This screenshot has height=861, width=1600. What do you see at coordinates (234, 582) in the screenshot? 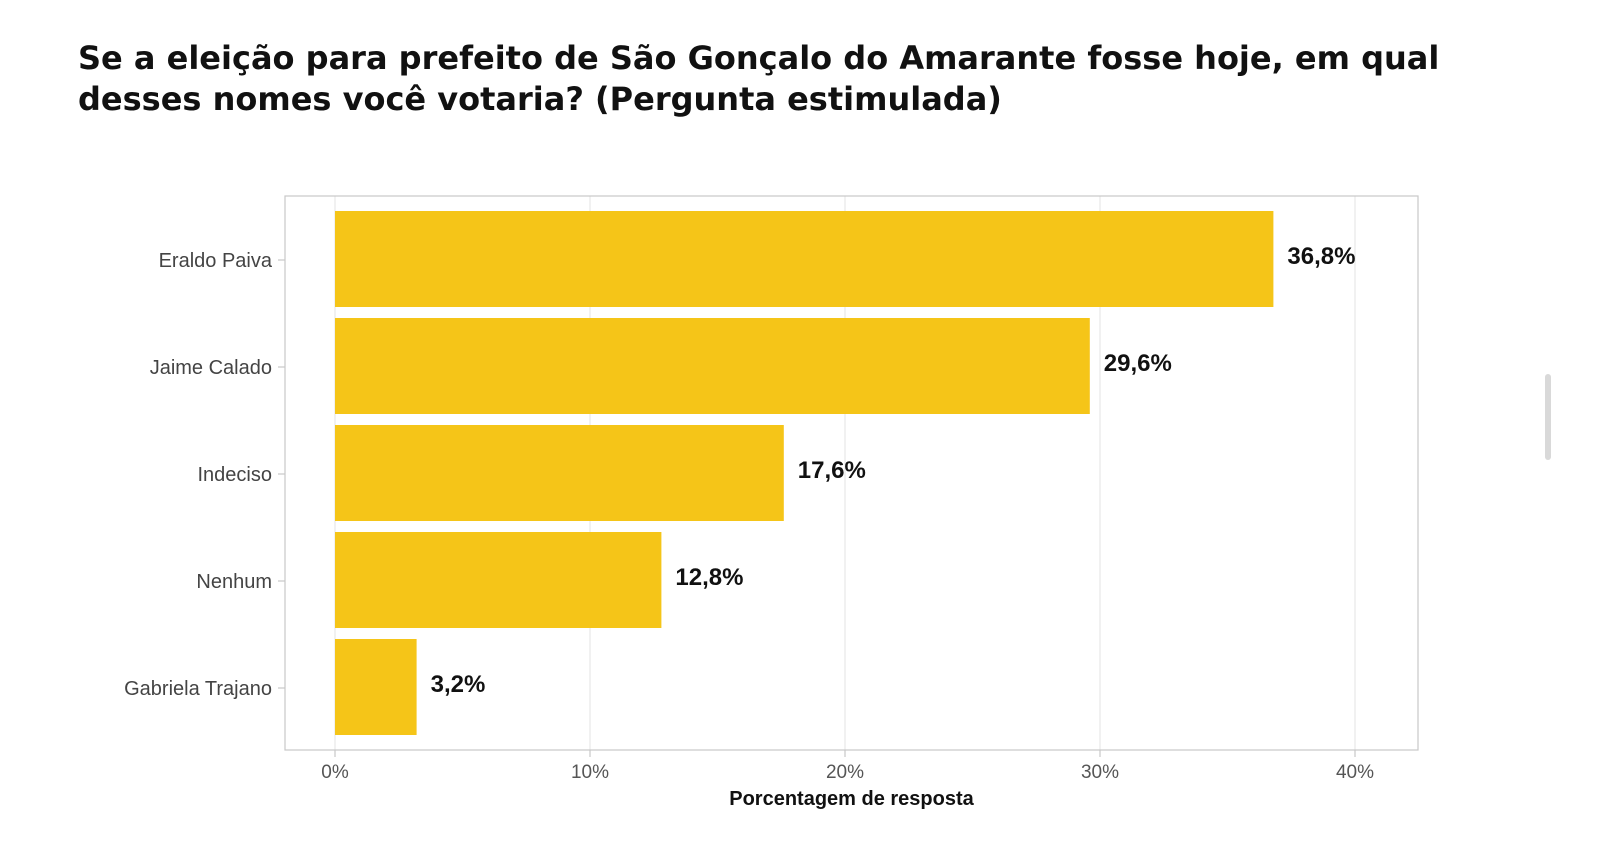
I see `category-label-3: Nenhum` at bounding box center [234, 582].